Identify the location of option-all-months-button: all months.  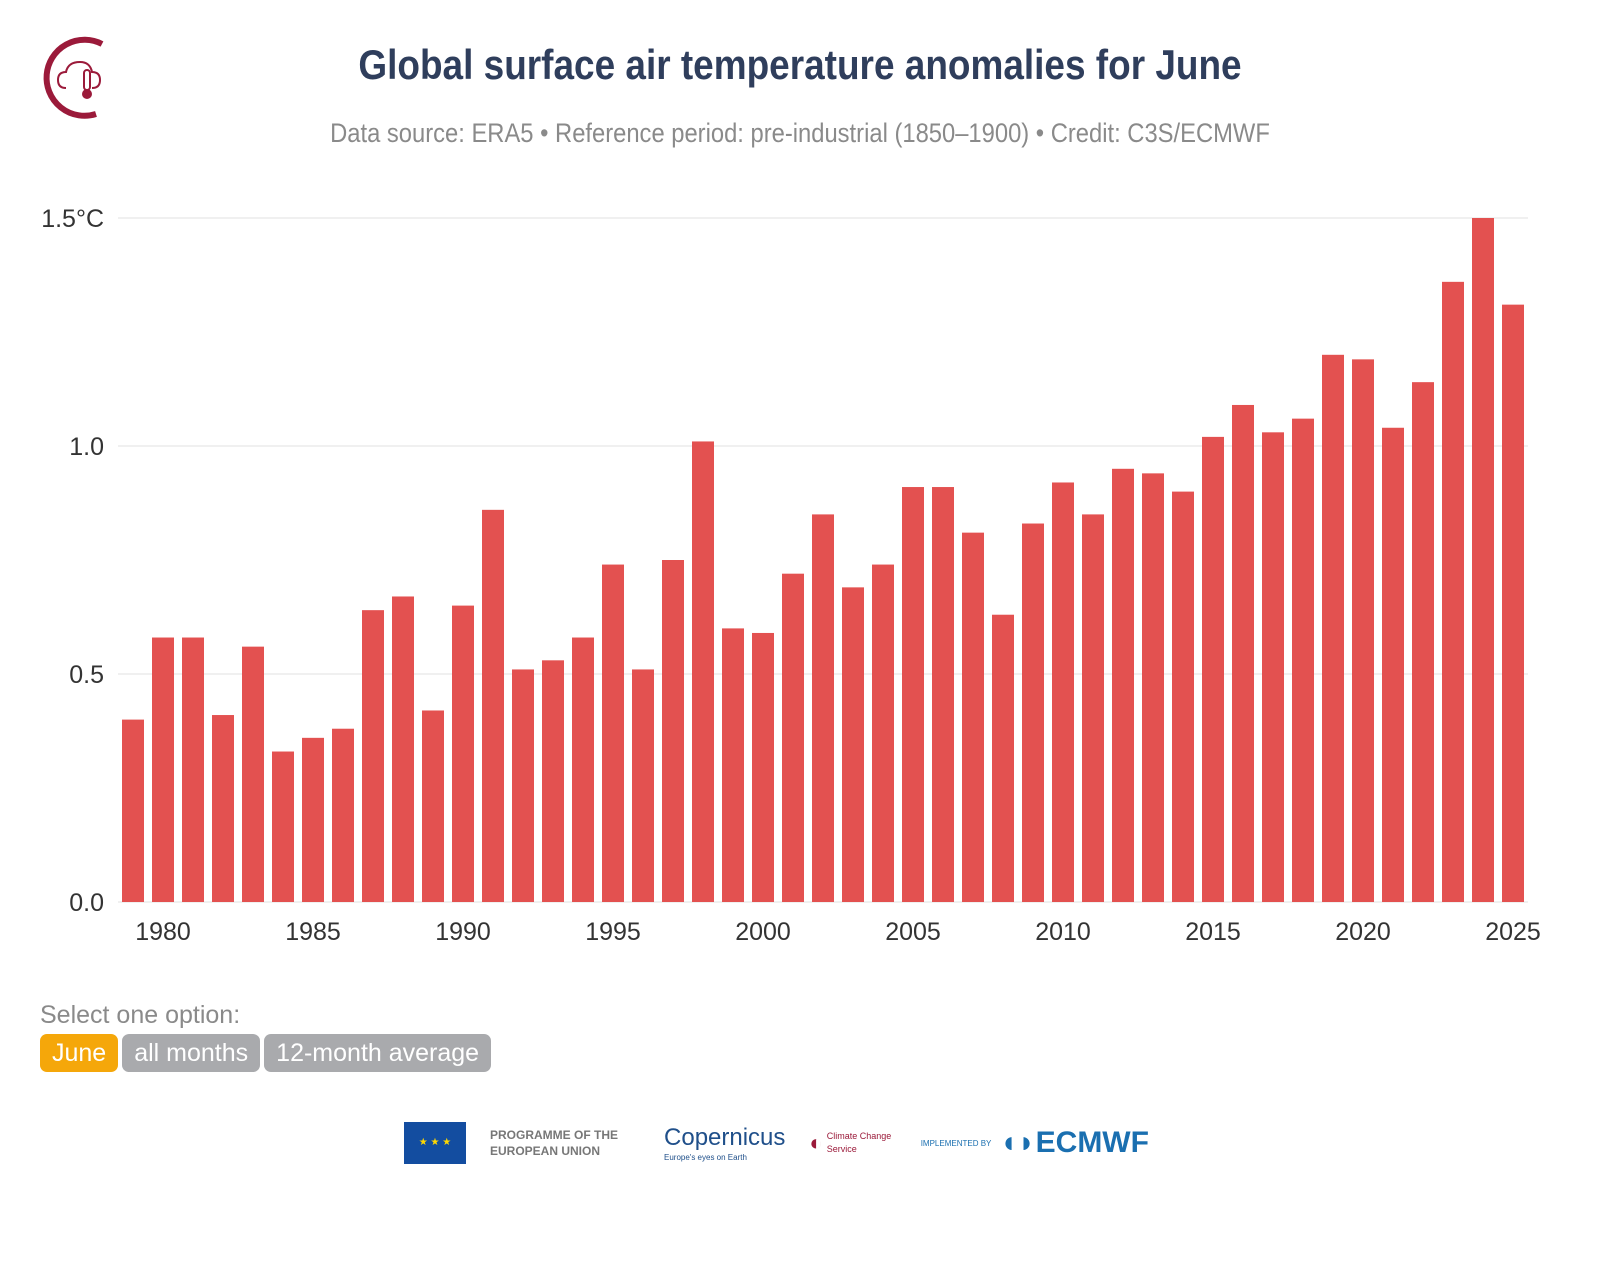
(191, 1053).